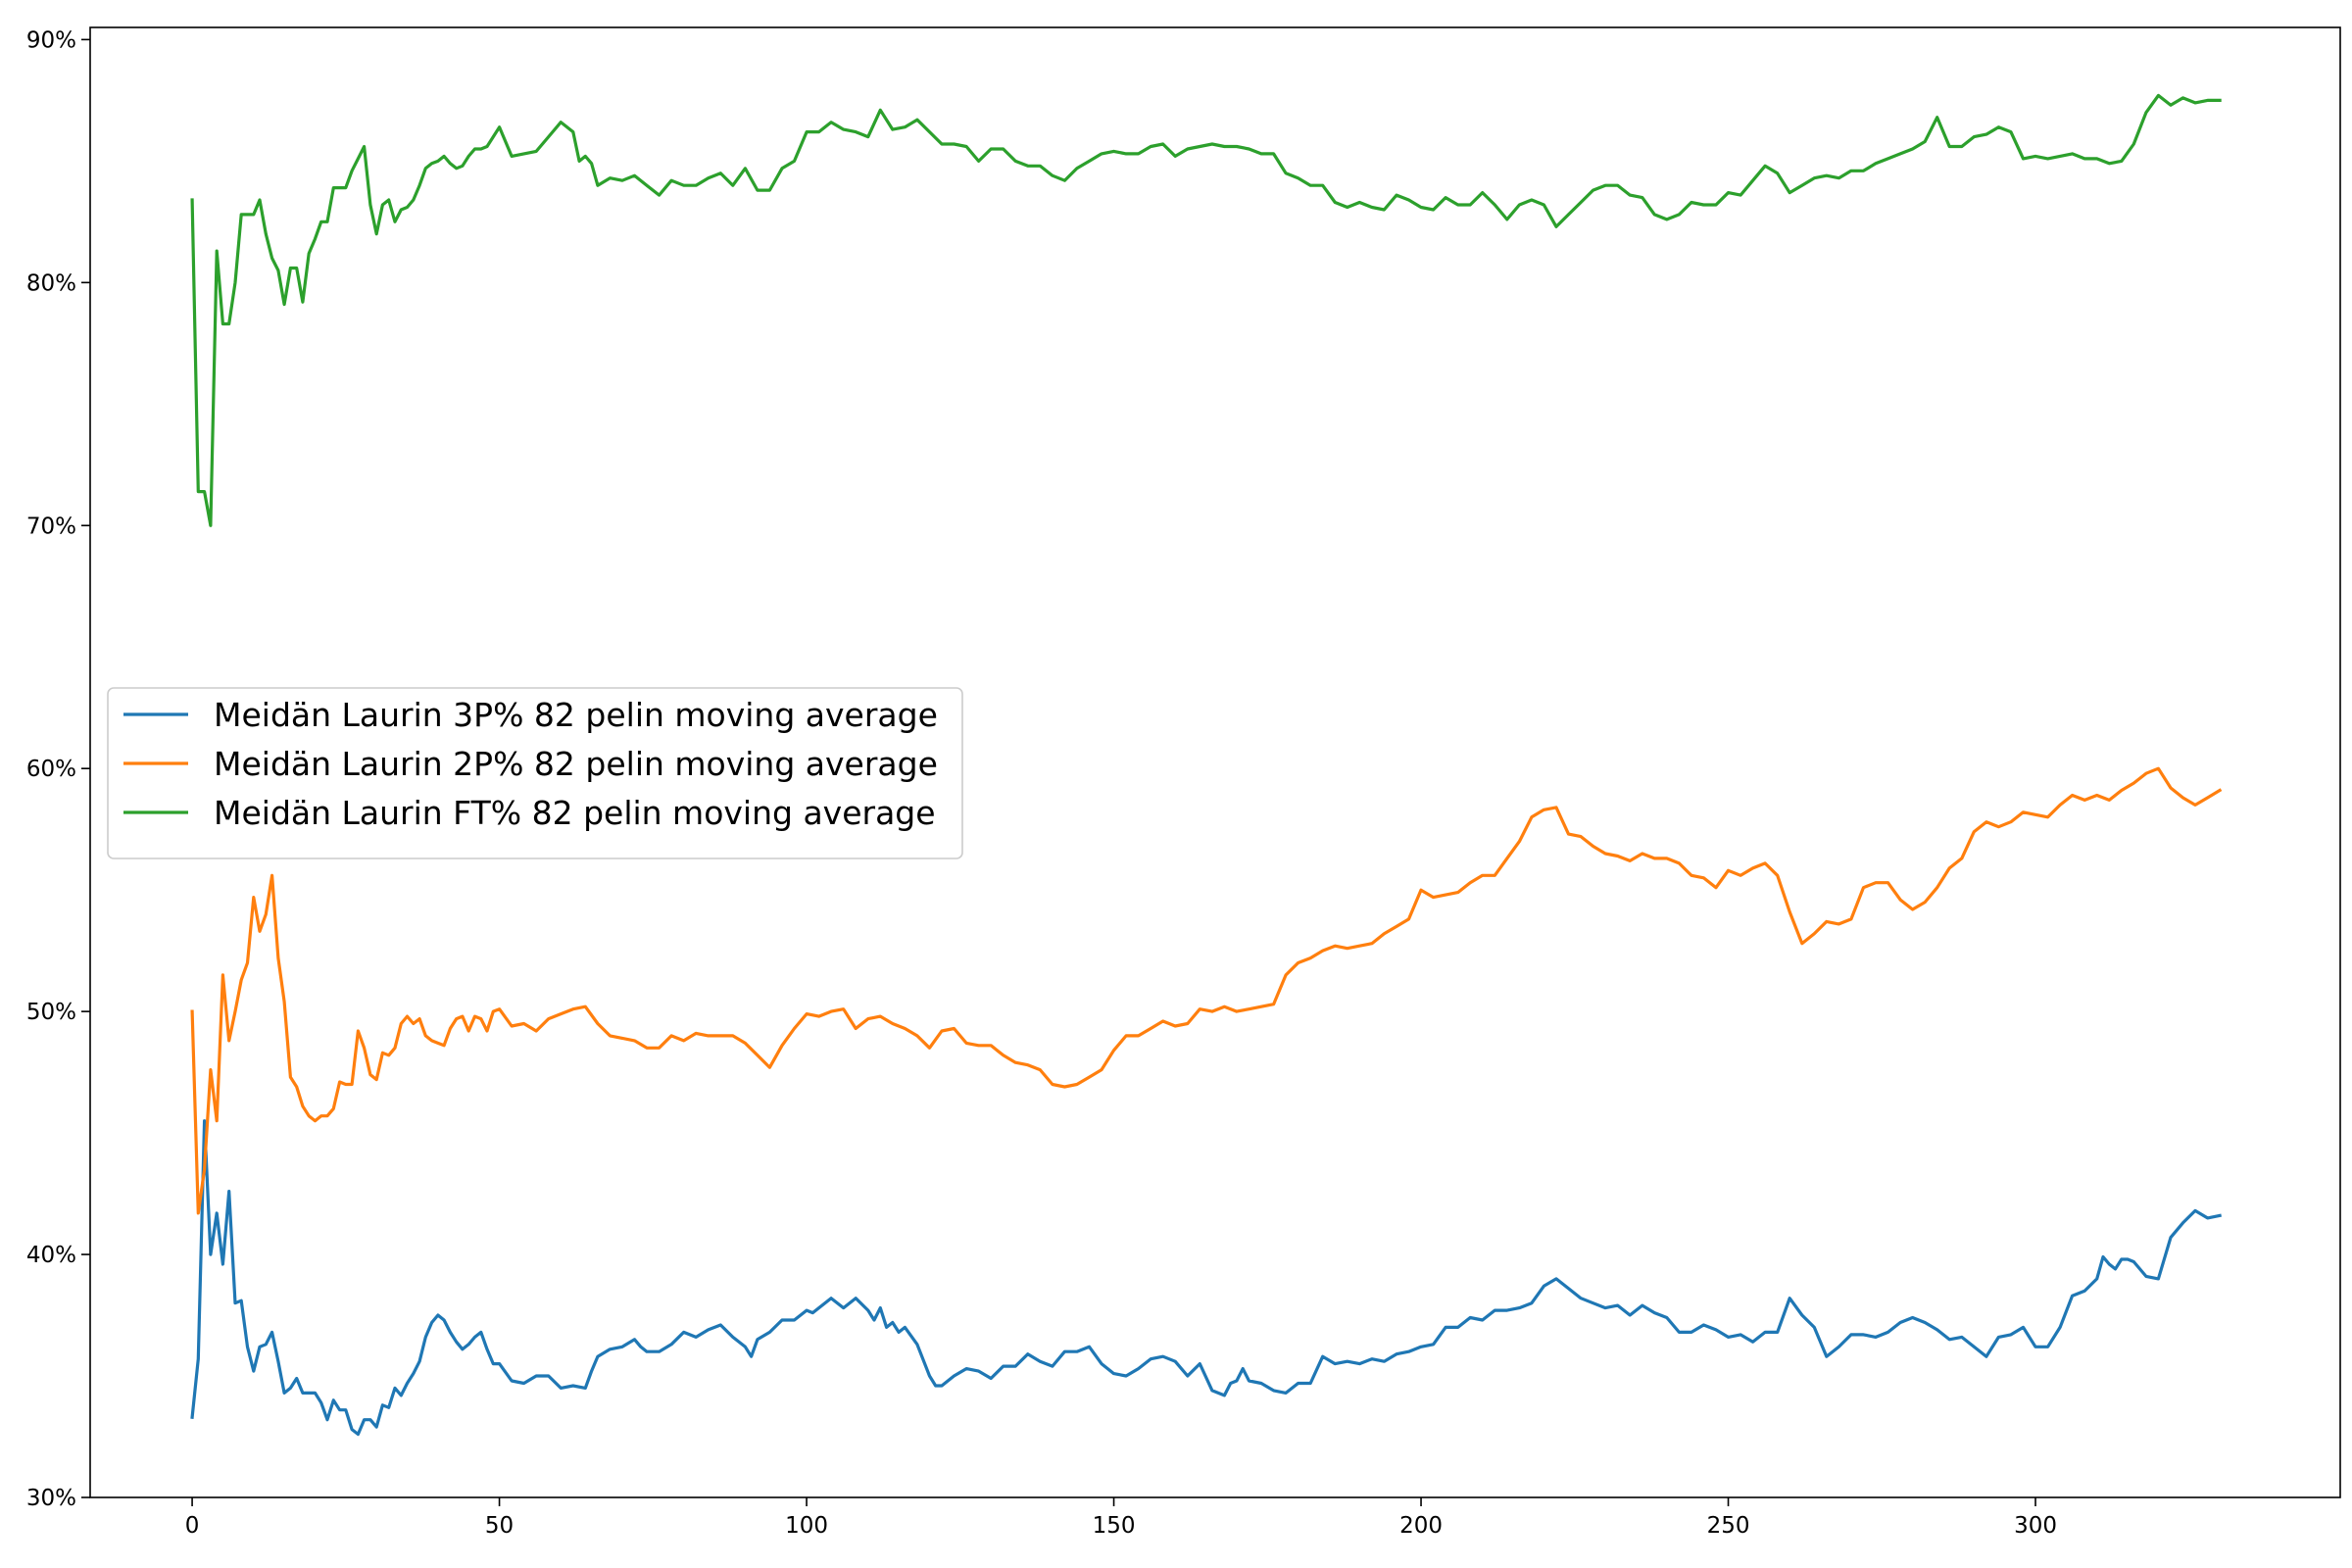  What do you see at coordinates (51, 1498) in the screenshot?
I see `y-tick-label-0: 30%` at bounding box center [51, 1498].